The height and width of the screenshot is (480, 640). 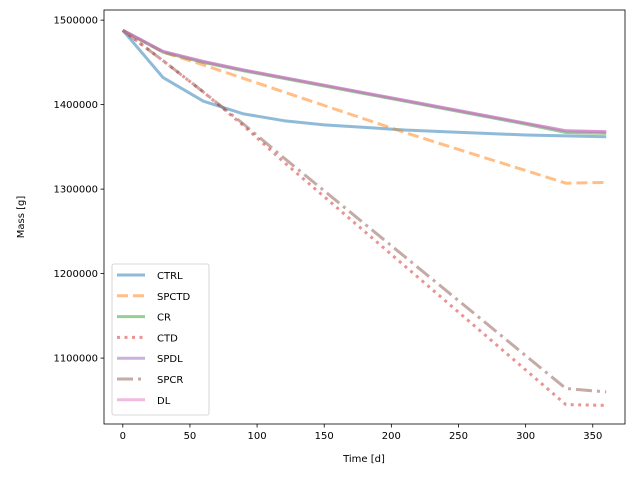 What do you see at coordinates (190, 436) in the screenshot?
I see `x-tick-label: 50` at bounding box center [190, 436].